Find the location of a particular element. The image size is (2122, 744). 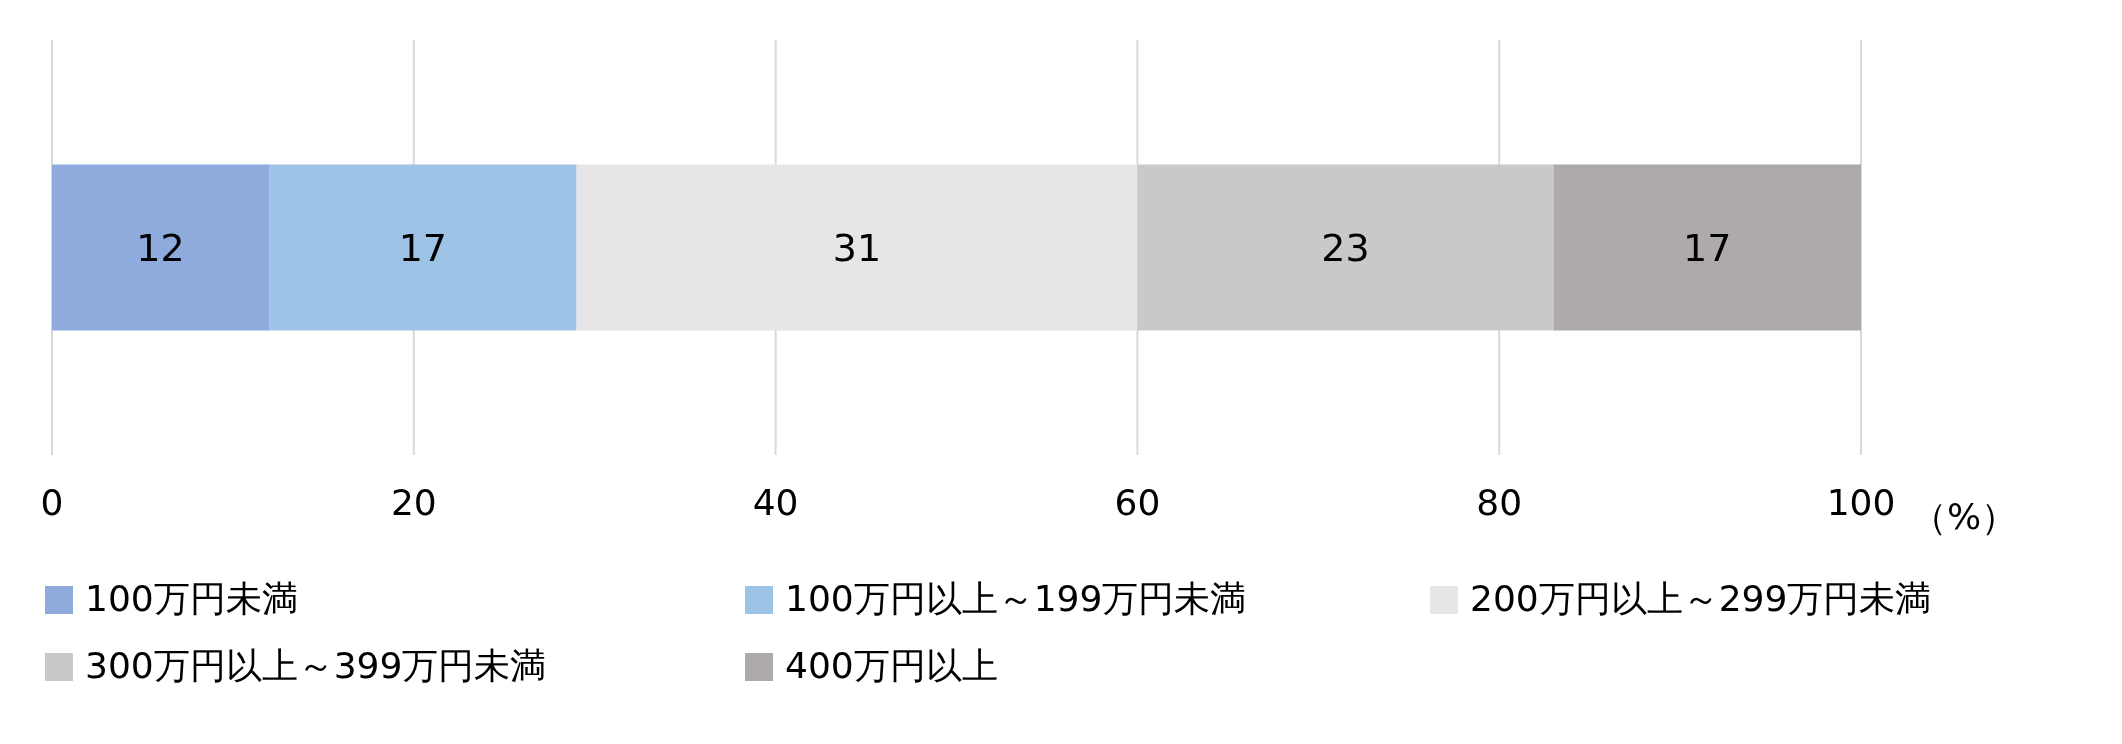

legend-label: 100万円以上～199万円未満 is located at coordinates (1016, 599).